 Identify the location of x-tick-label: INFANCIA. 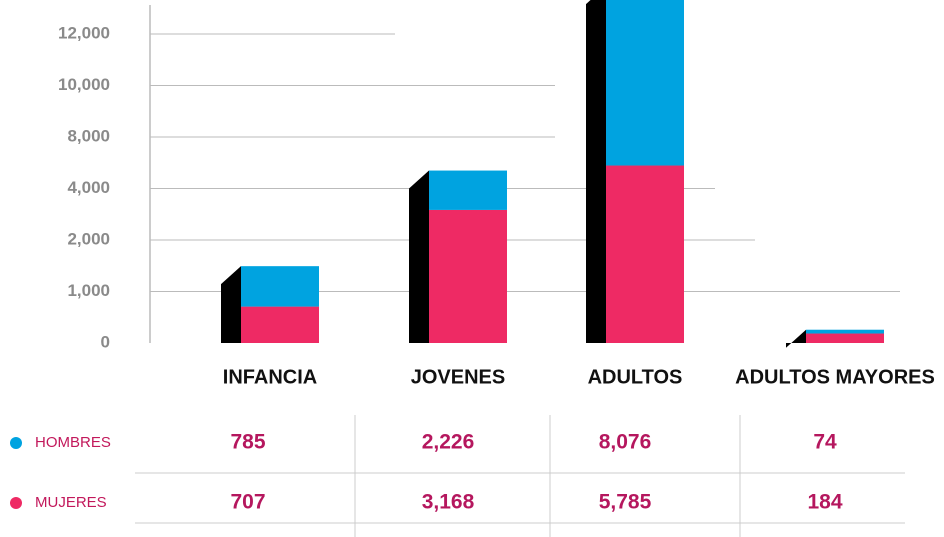
(270, 377).